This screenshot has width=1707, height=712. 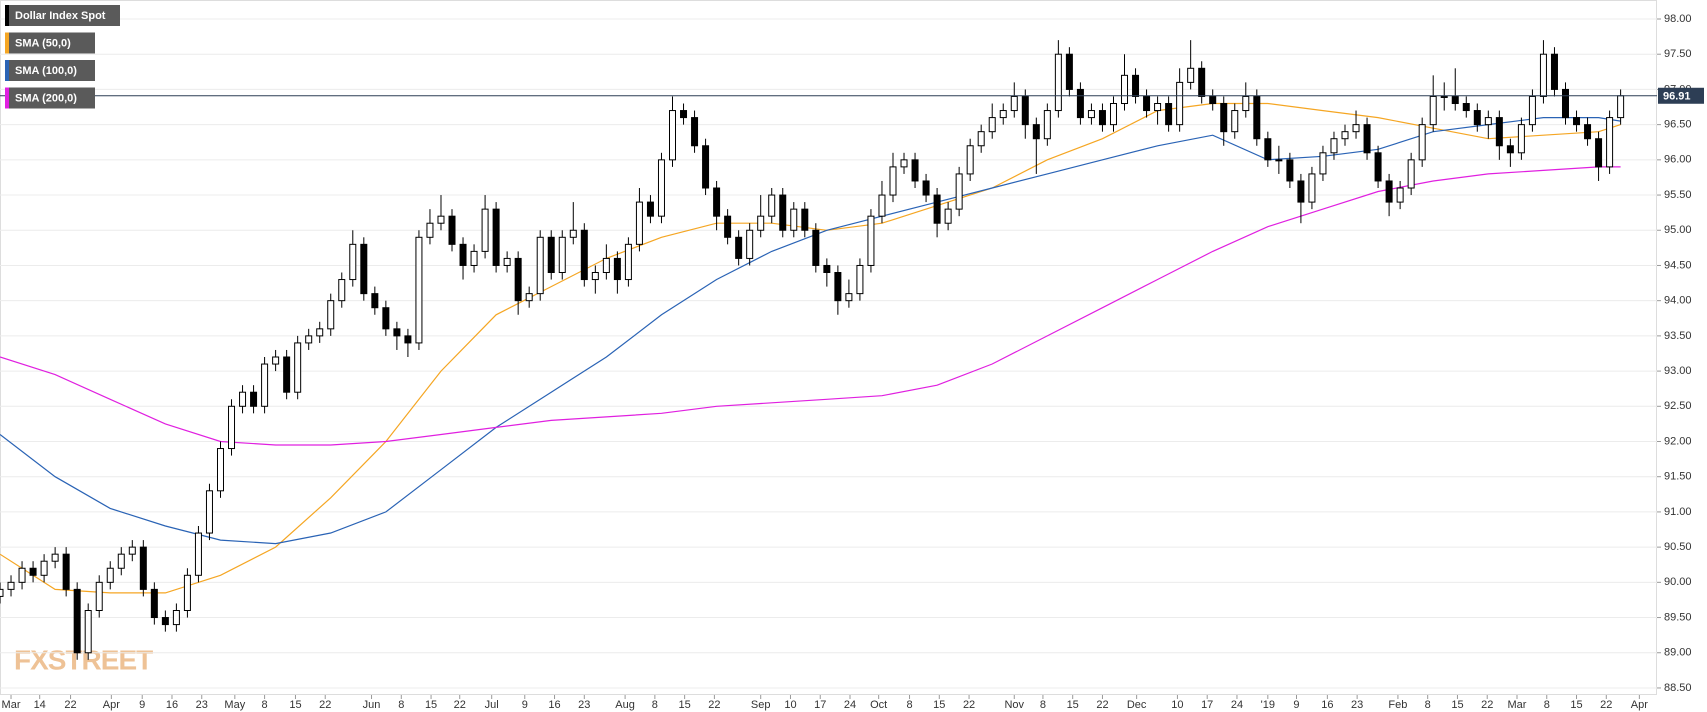 What do you see at coordinates (1678, 371) in the screenshot?
I see `y-tick-label: 93.00` at bounding box center [1678, 371].